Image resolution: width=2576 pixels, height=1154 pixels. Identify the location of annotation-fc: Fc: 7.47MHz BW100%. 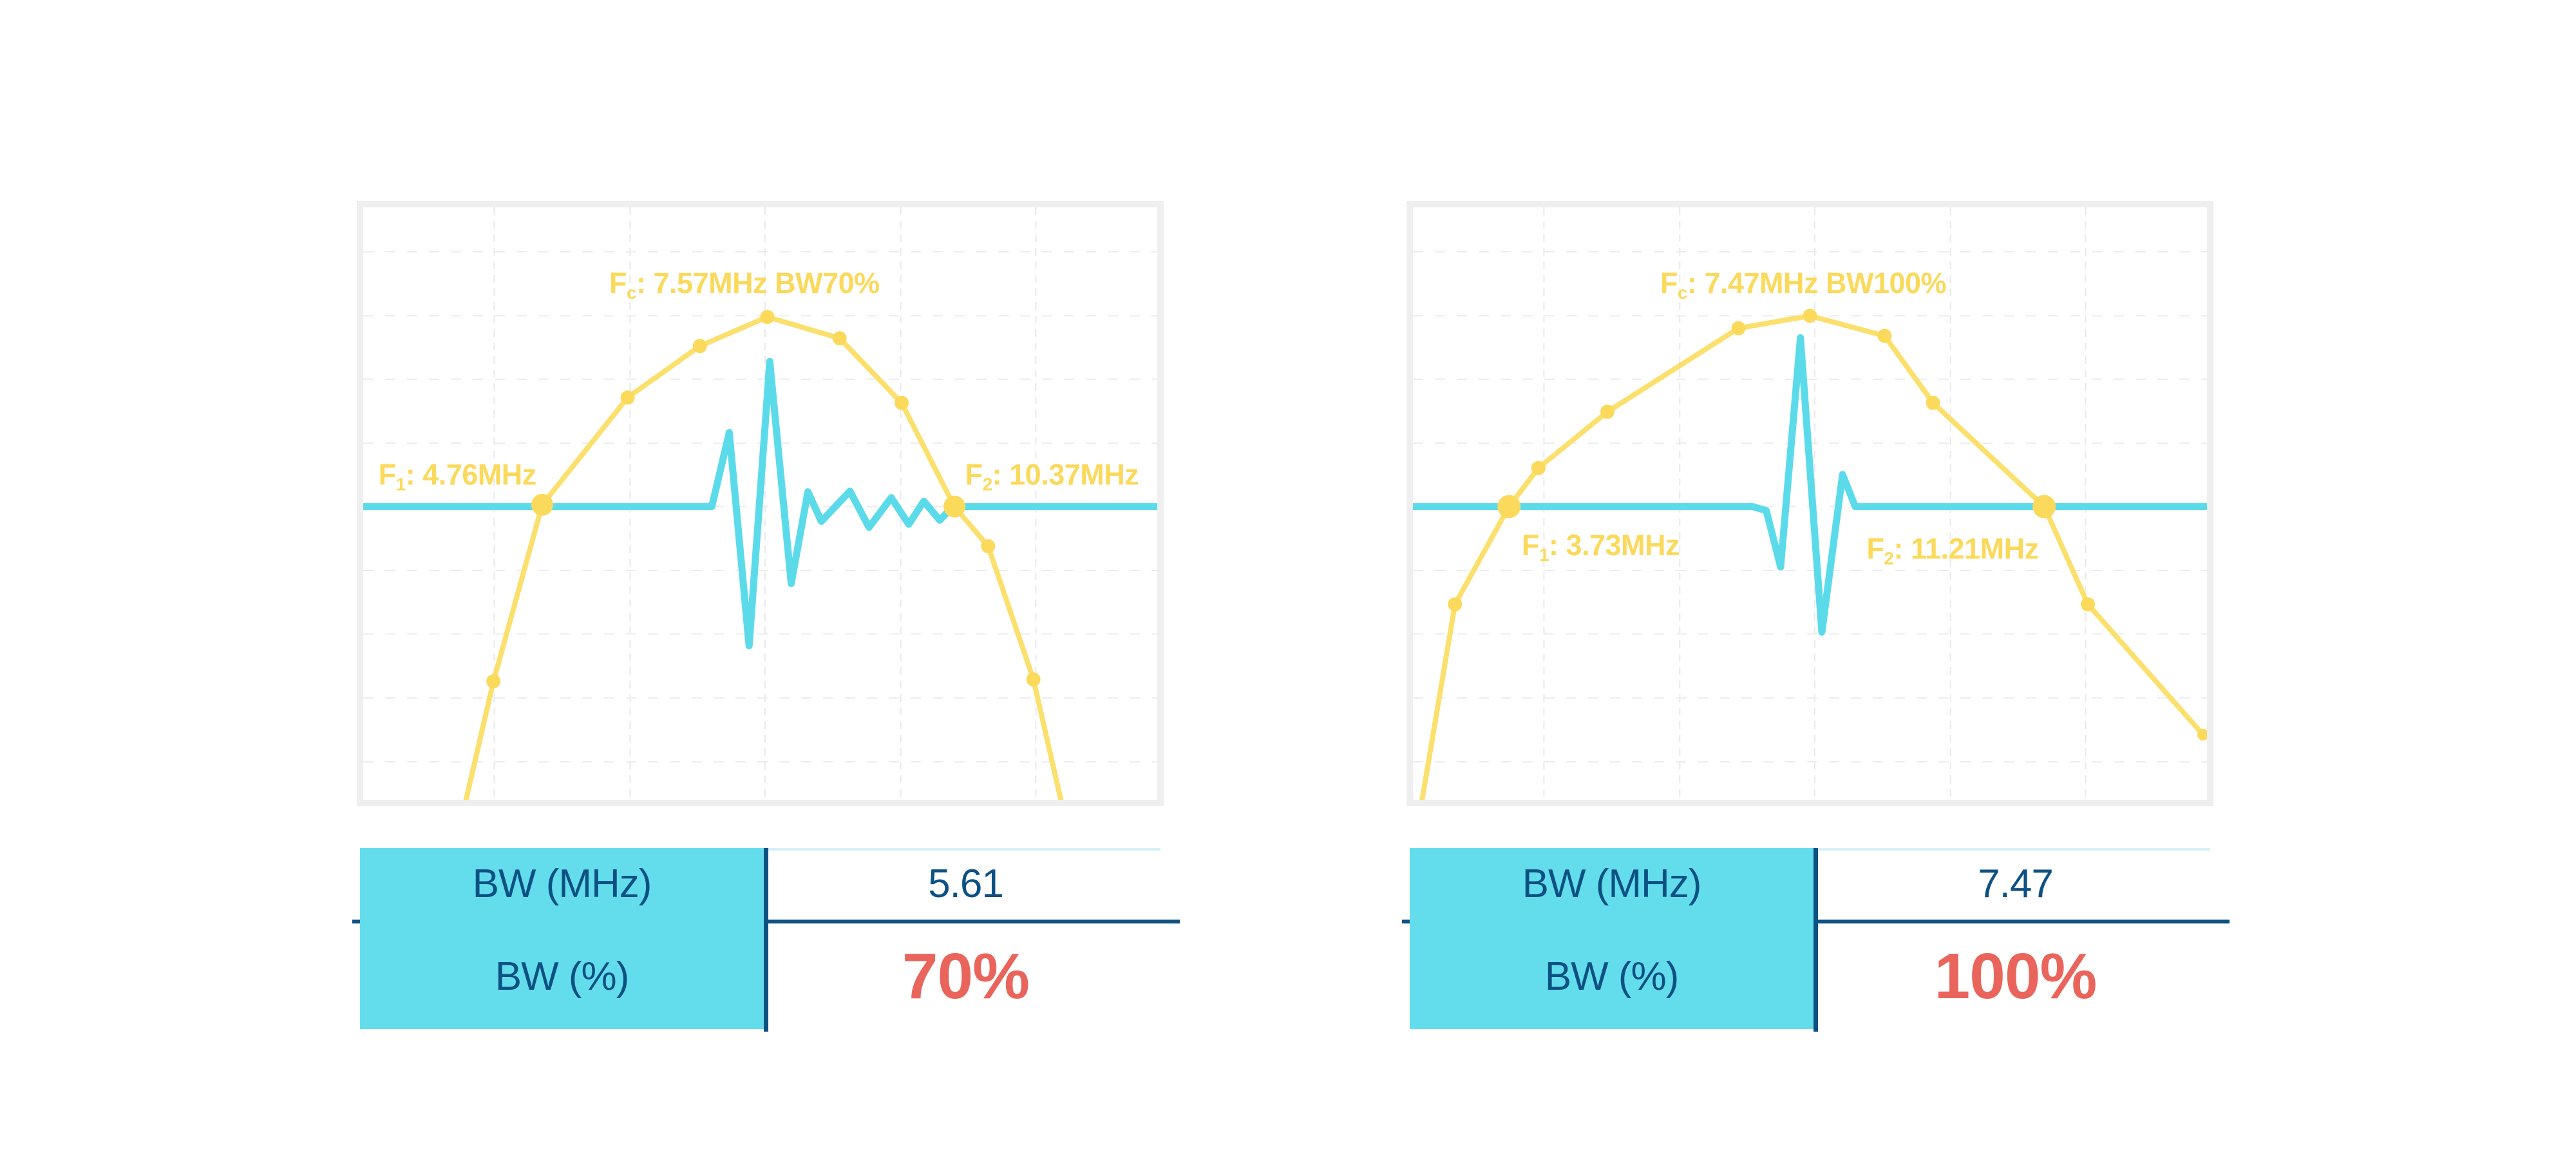
(1803, 285).